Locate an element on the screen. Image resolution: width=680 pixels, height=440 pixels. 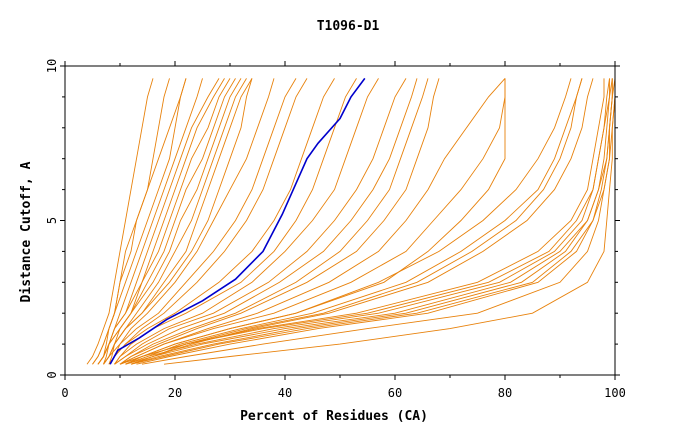
y-axis-label: Distance Cutoff, A is located at coordinates (26, 231).